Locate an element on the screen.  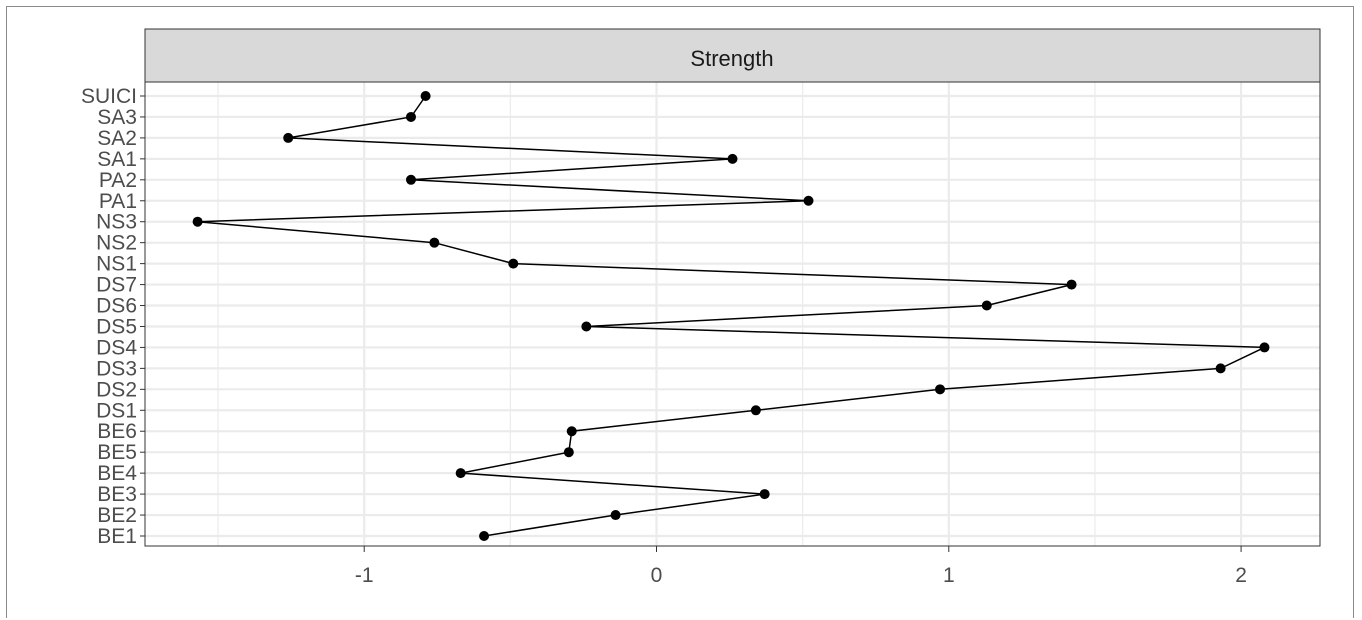
y-tick-label: DS6 is located at coordinates (116, 306).